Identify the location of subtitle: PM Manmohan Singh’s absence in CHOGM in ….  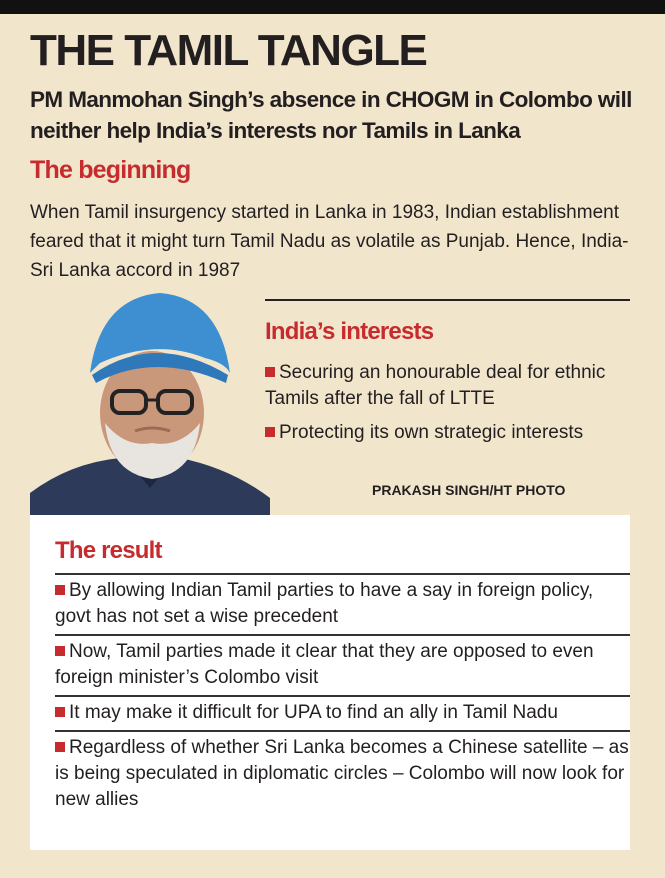
(331, 115).